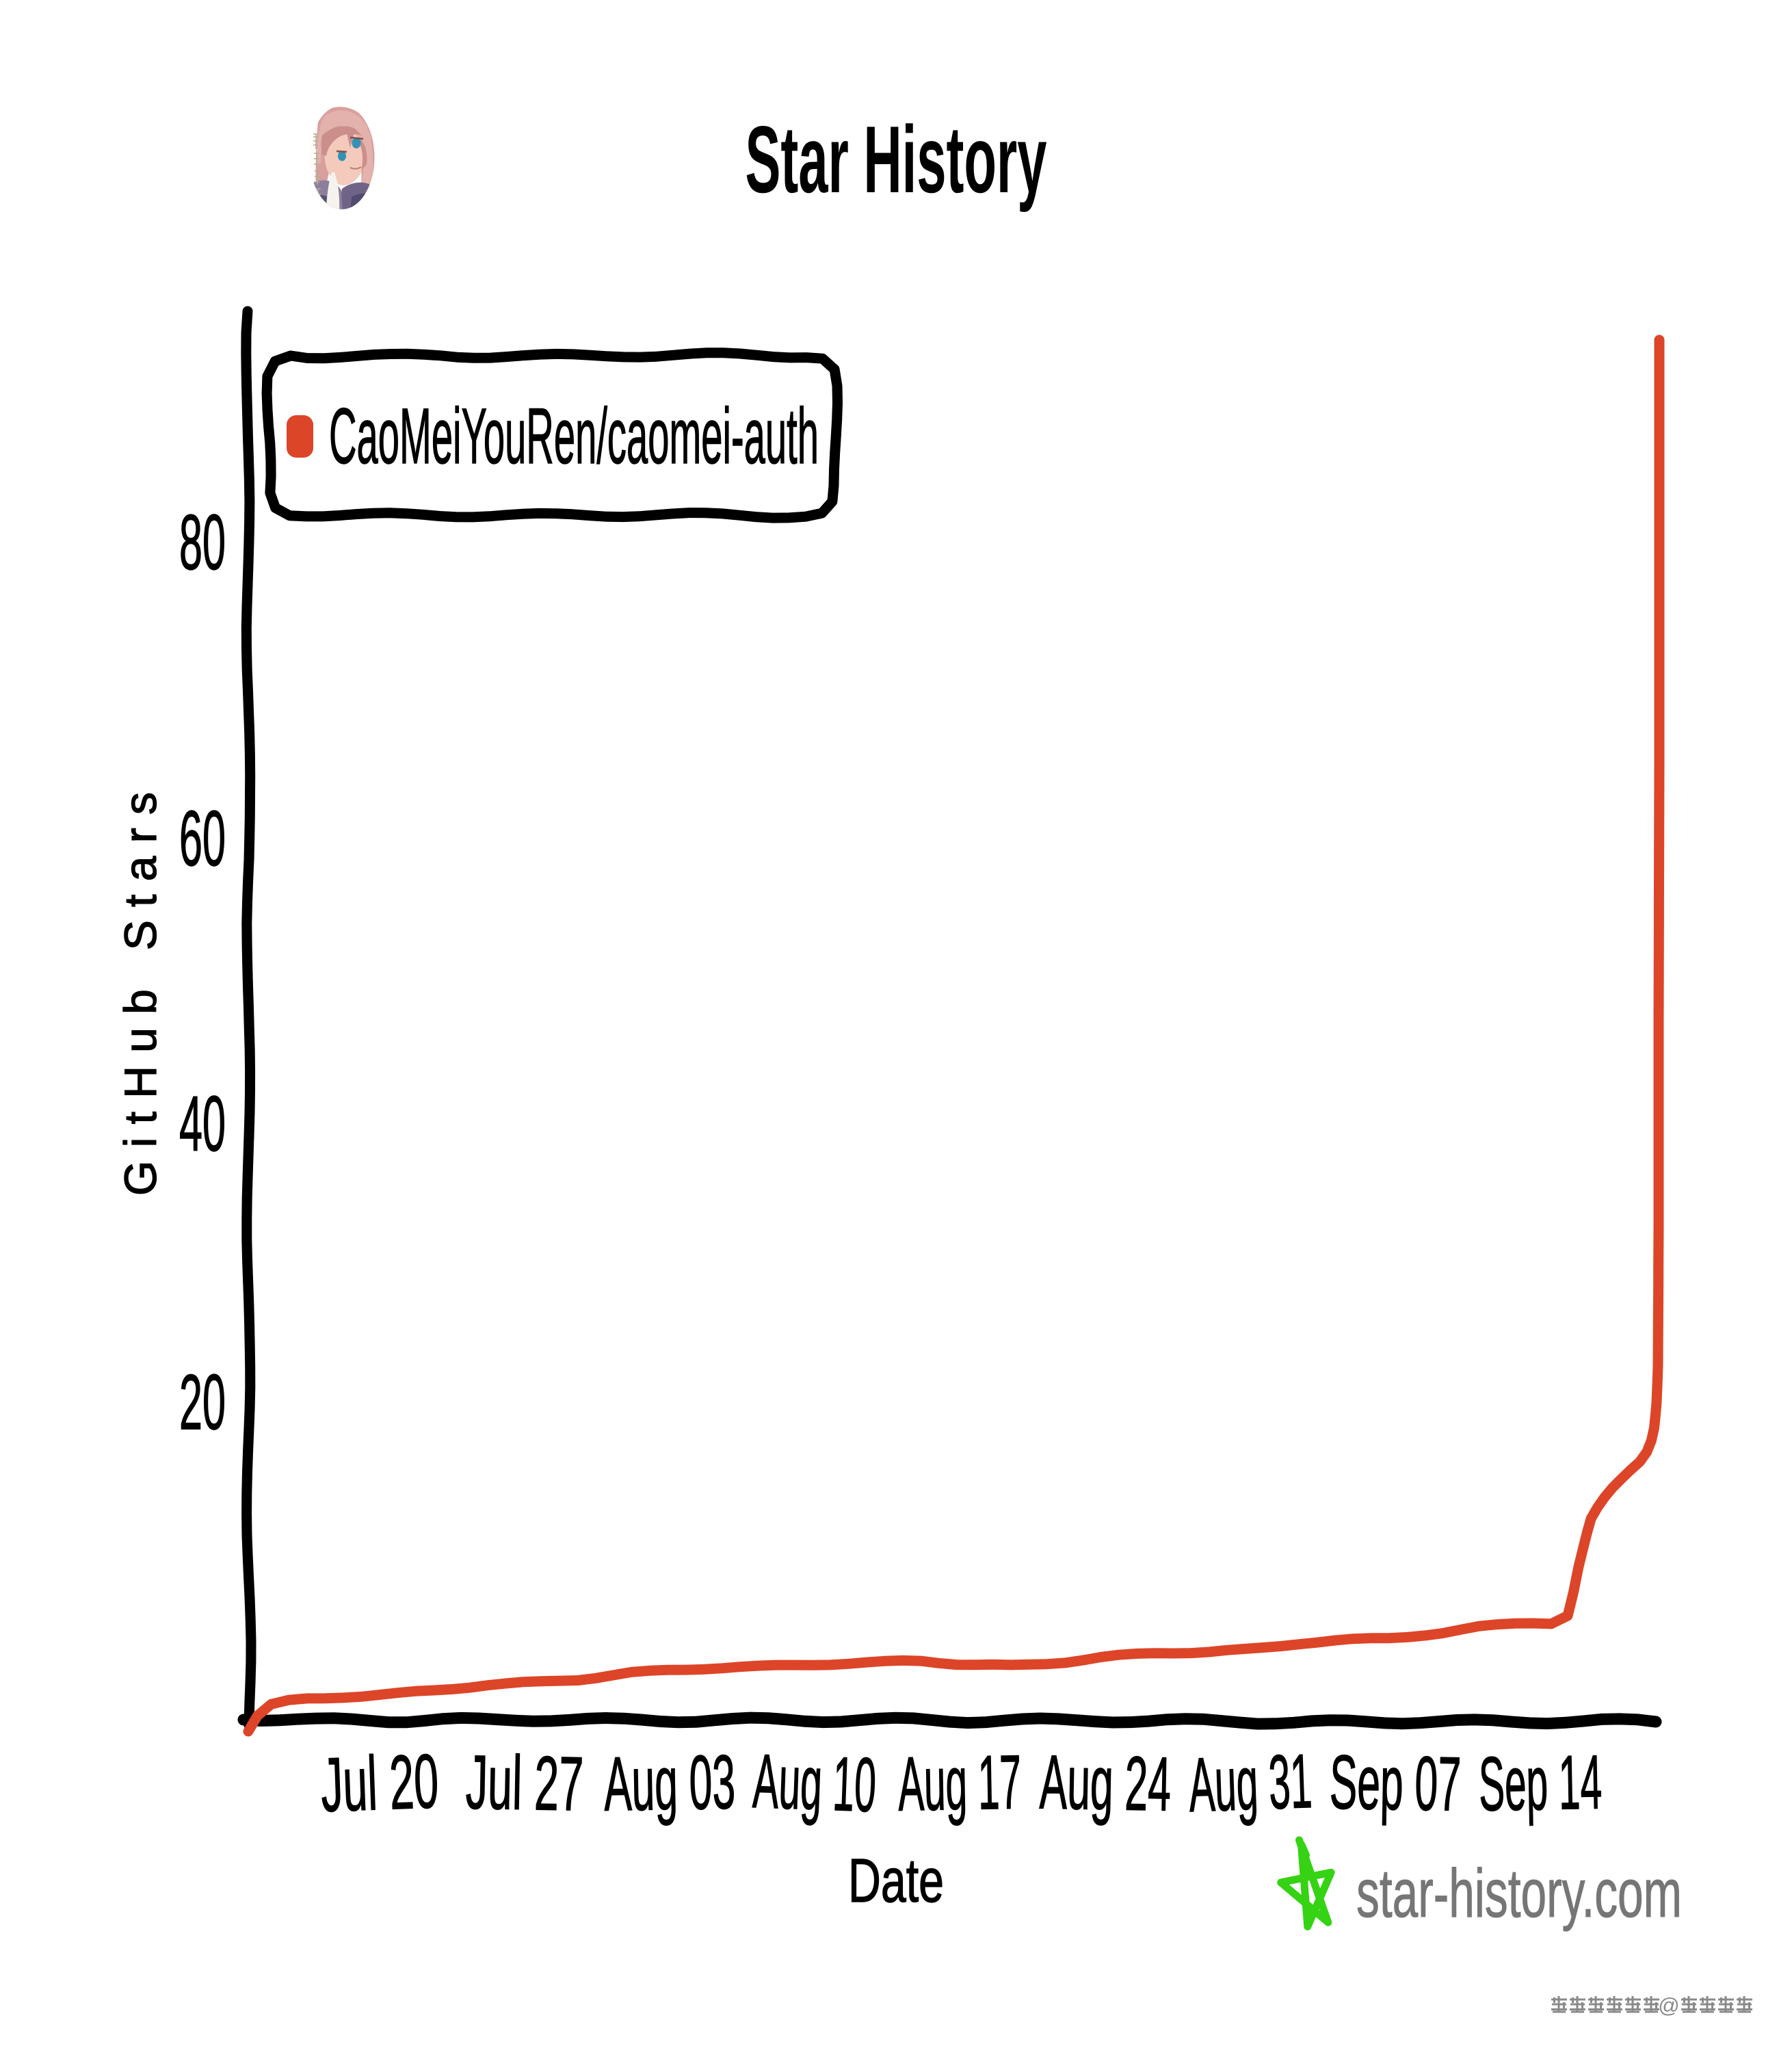  What do you see at coordinates (1540, 1783) in the screenshot?
I see `svg-text: Sep 14` at bounding box center [1540, 1783].